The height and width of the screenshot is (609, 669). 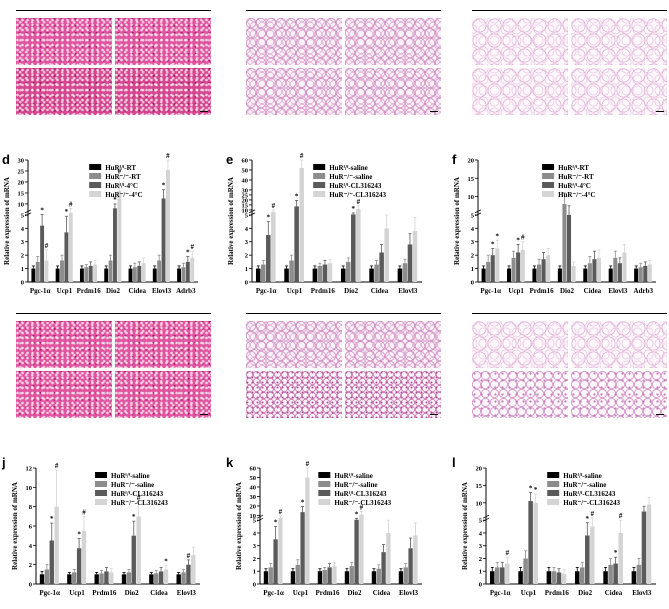 I want to click on y-tick-label: 4, so click(x=481, y=533).